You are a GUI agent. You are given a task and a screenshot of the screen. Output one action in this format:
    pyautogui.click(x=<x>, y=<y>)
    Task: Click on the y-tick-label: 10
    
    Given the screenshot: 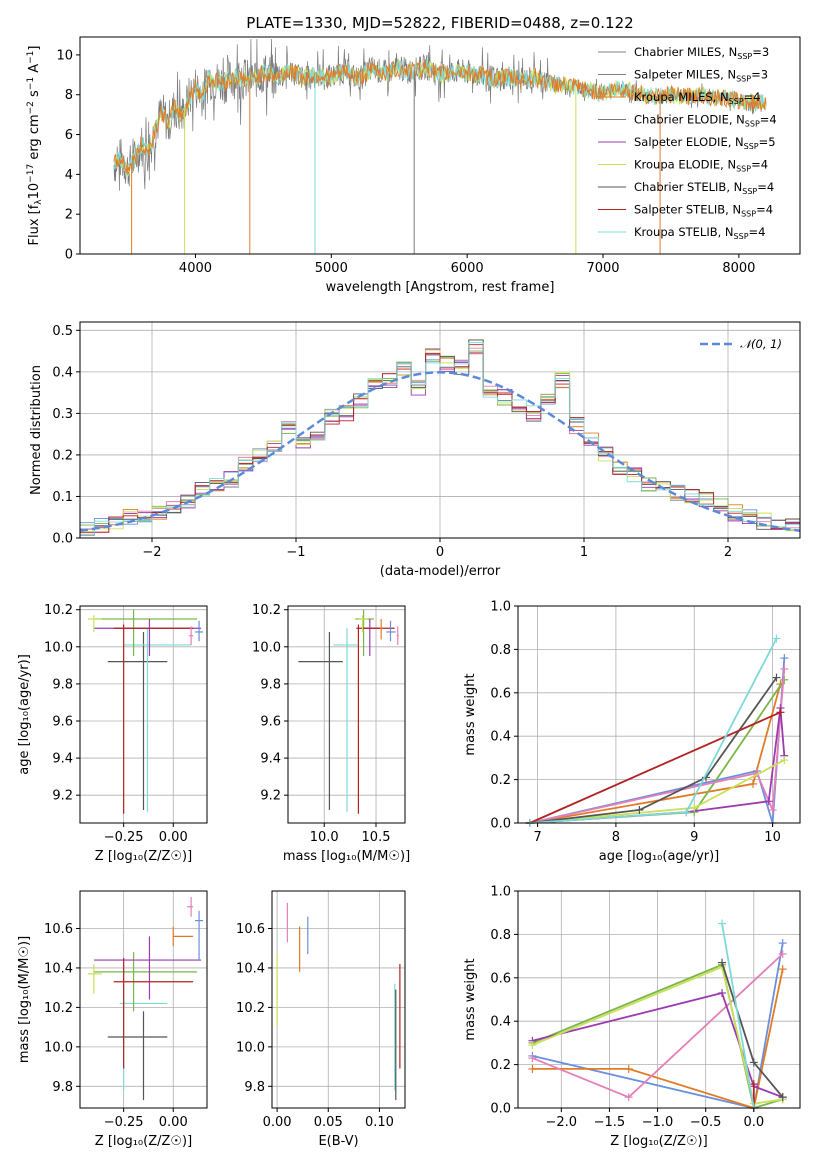 What is the action you would take?
    pyautogui.click(x=64, y=55)
    